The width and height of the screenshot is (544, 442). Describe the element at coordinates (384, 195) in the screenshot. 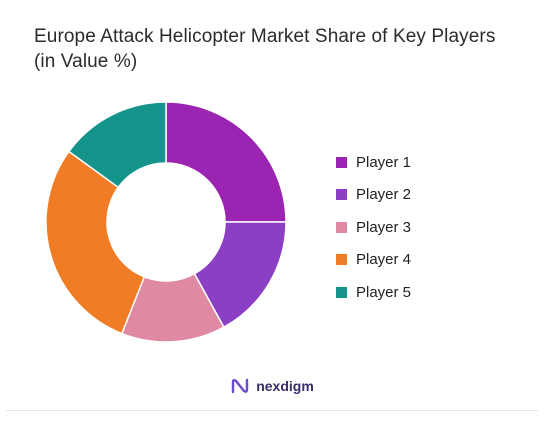

I see `legend-label: Player 2` at that location.